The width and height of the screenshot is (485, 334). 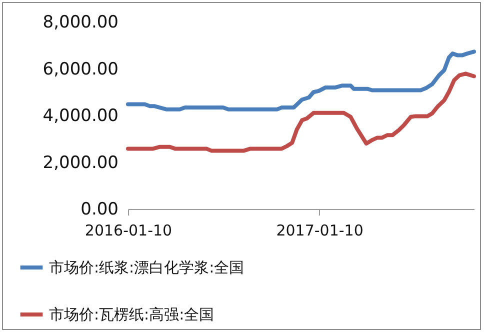 What do you see at coordinates (80, 69) in the screenshot?
I see `y-tick-label: 6,000.00` at bounding box center [80, 69].